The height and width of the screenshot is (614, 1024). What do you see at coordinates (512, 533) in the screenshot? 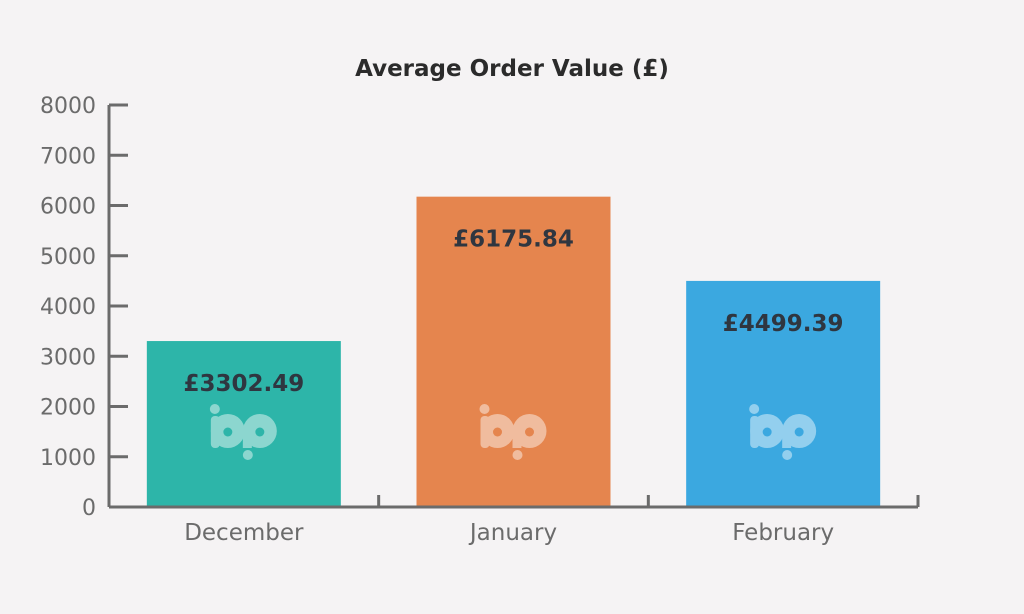
I see `x-tick-label: January` at bounding box center [512, 533].